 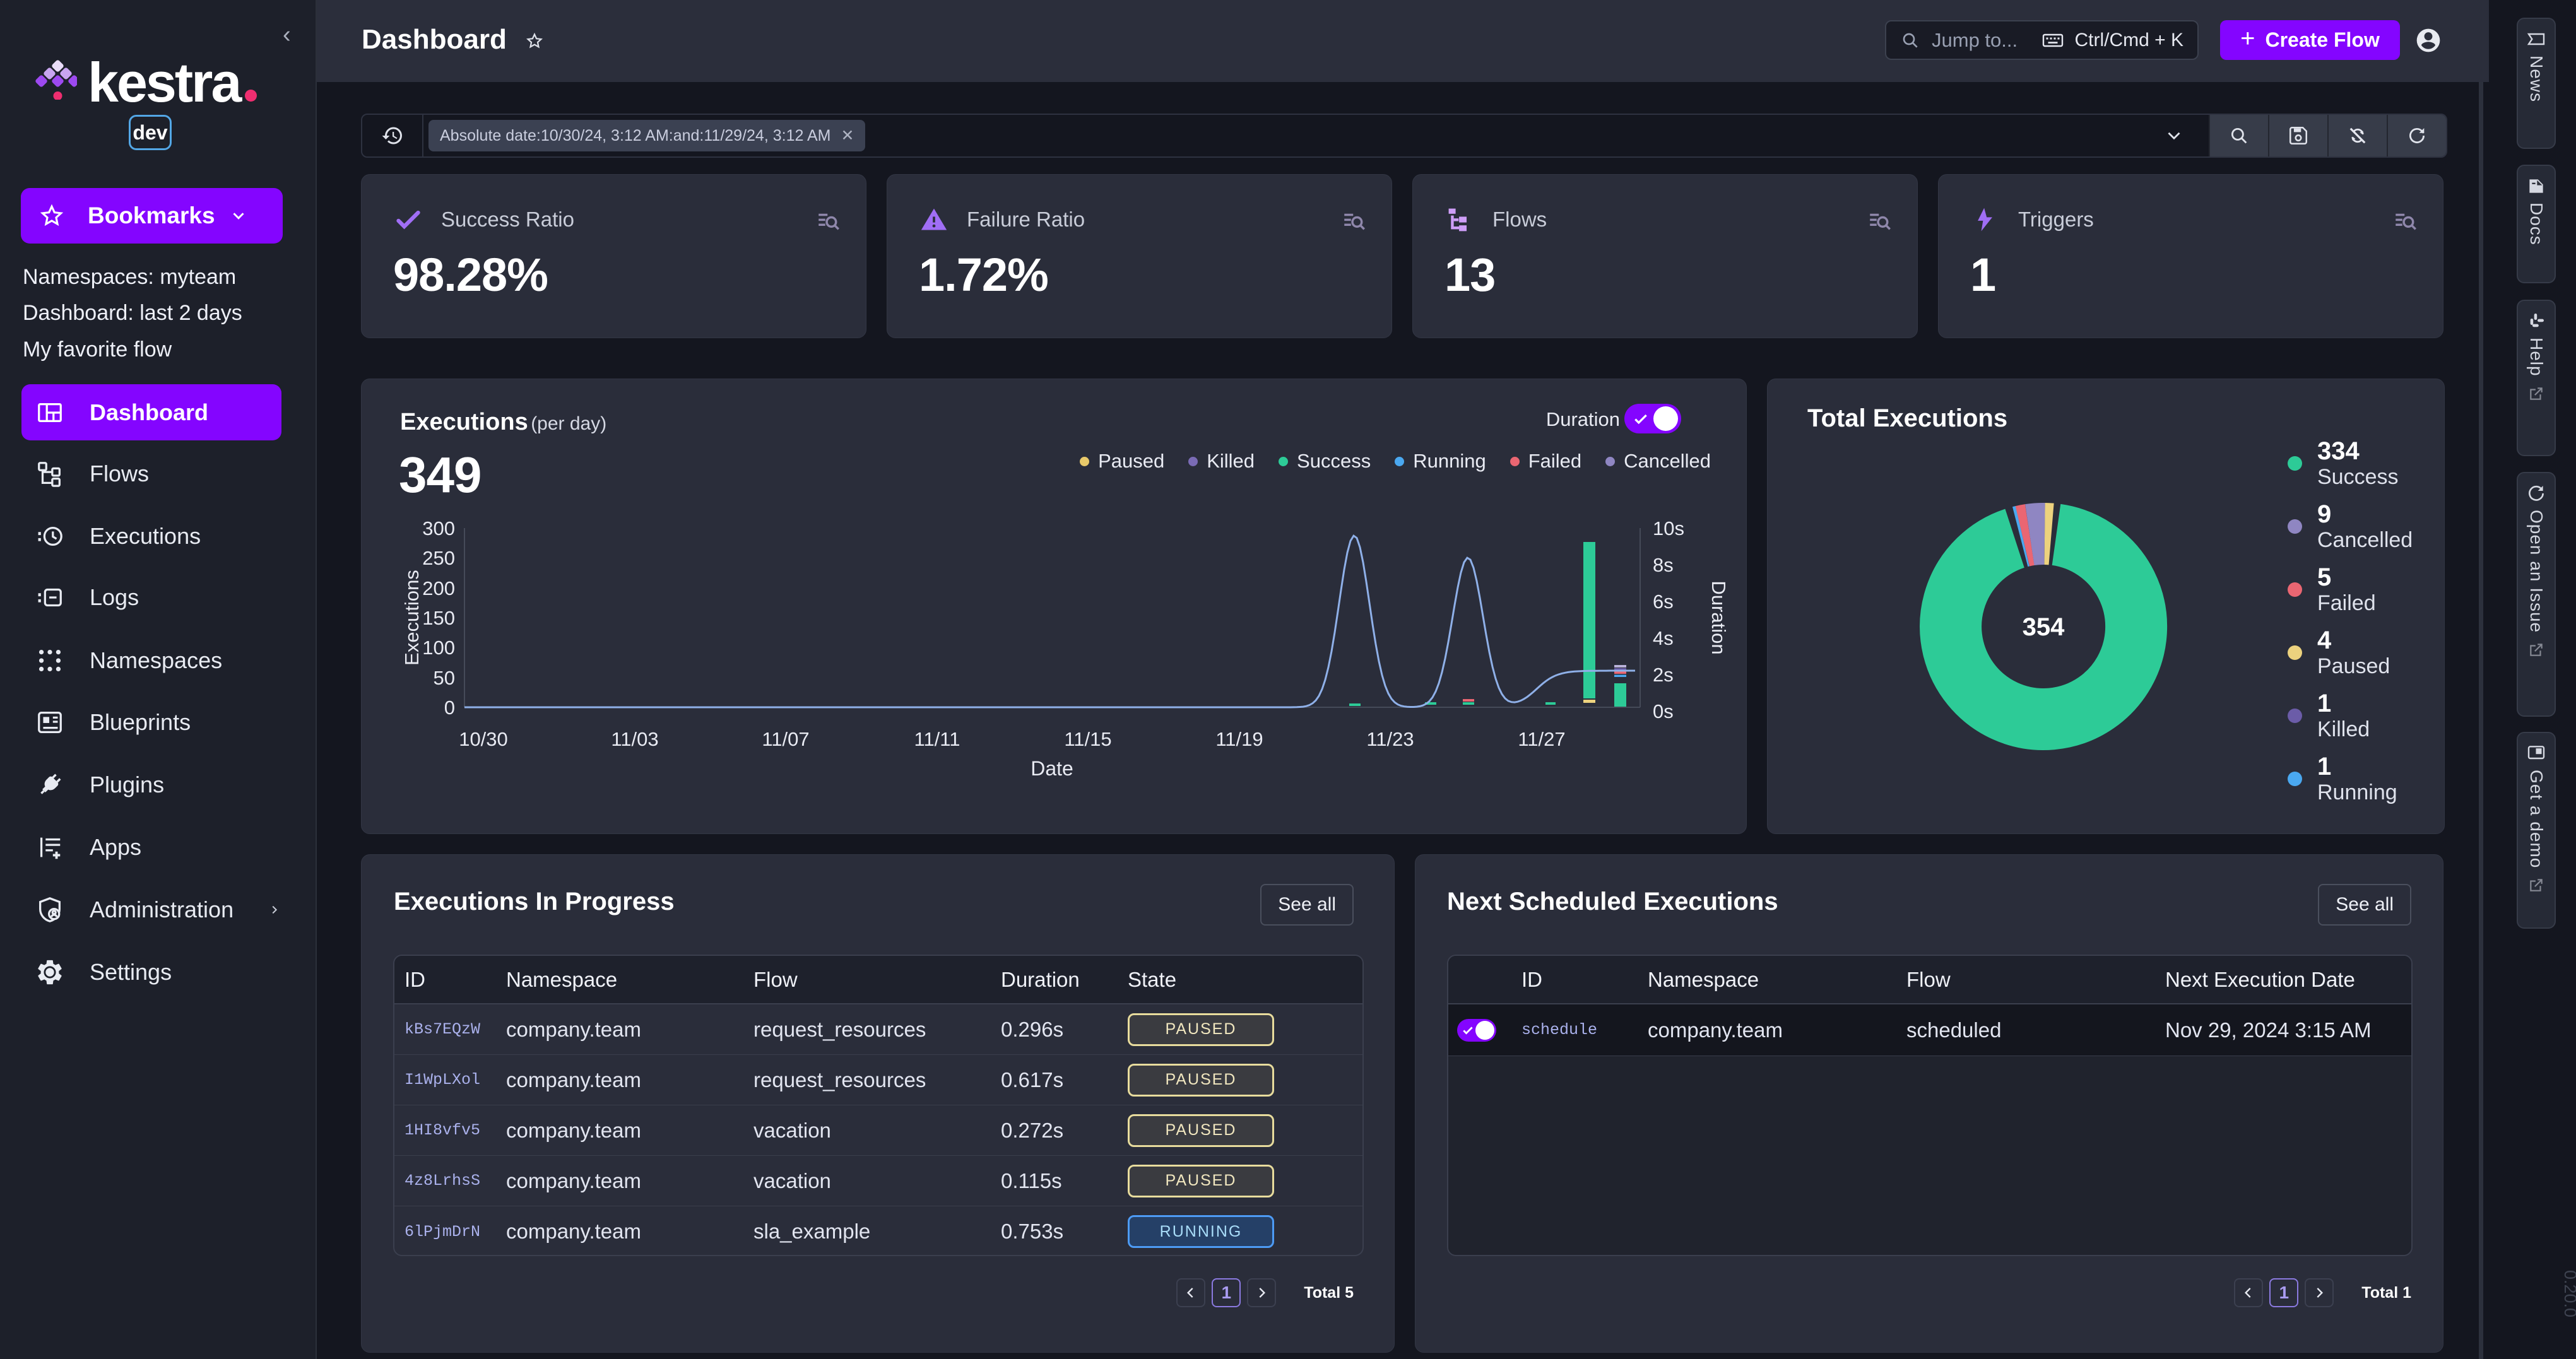 What do you see at coordinates (1663, 711) in the screenshot?
I see `svg-text: 0s` at bounding box center [1663, 711].